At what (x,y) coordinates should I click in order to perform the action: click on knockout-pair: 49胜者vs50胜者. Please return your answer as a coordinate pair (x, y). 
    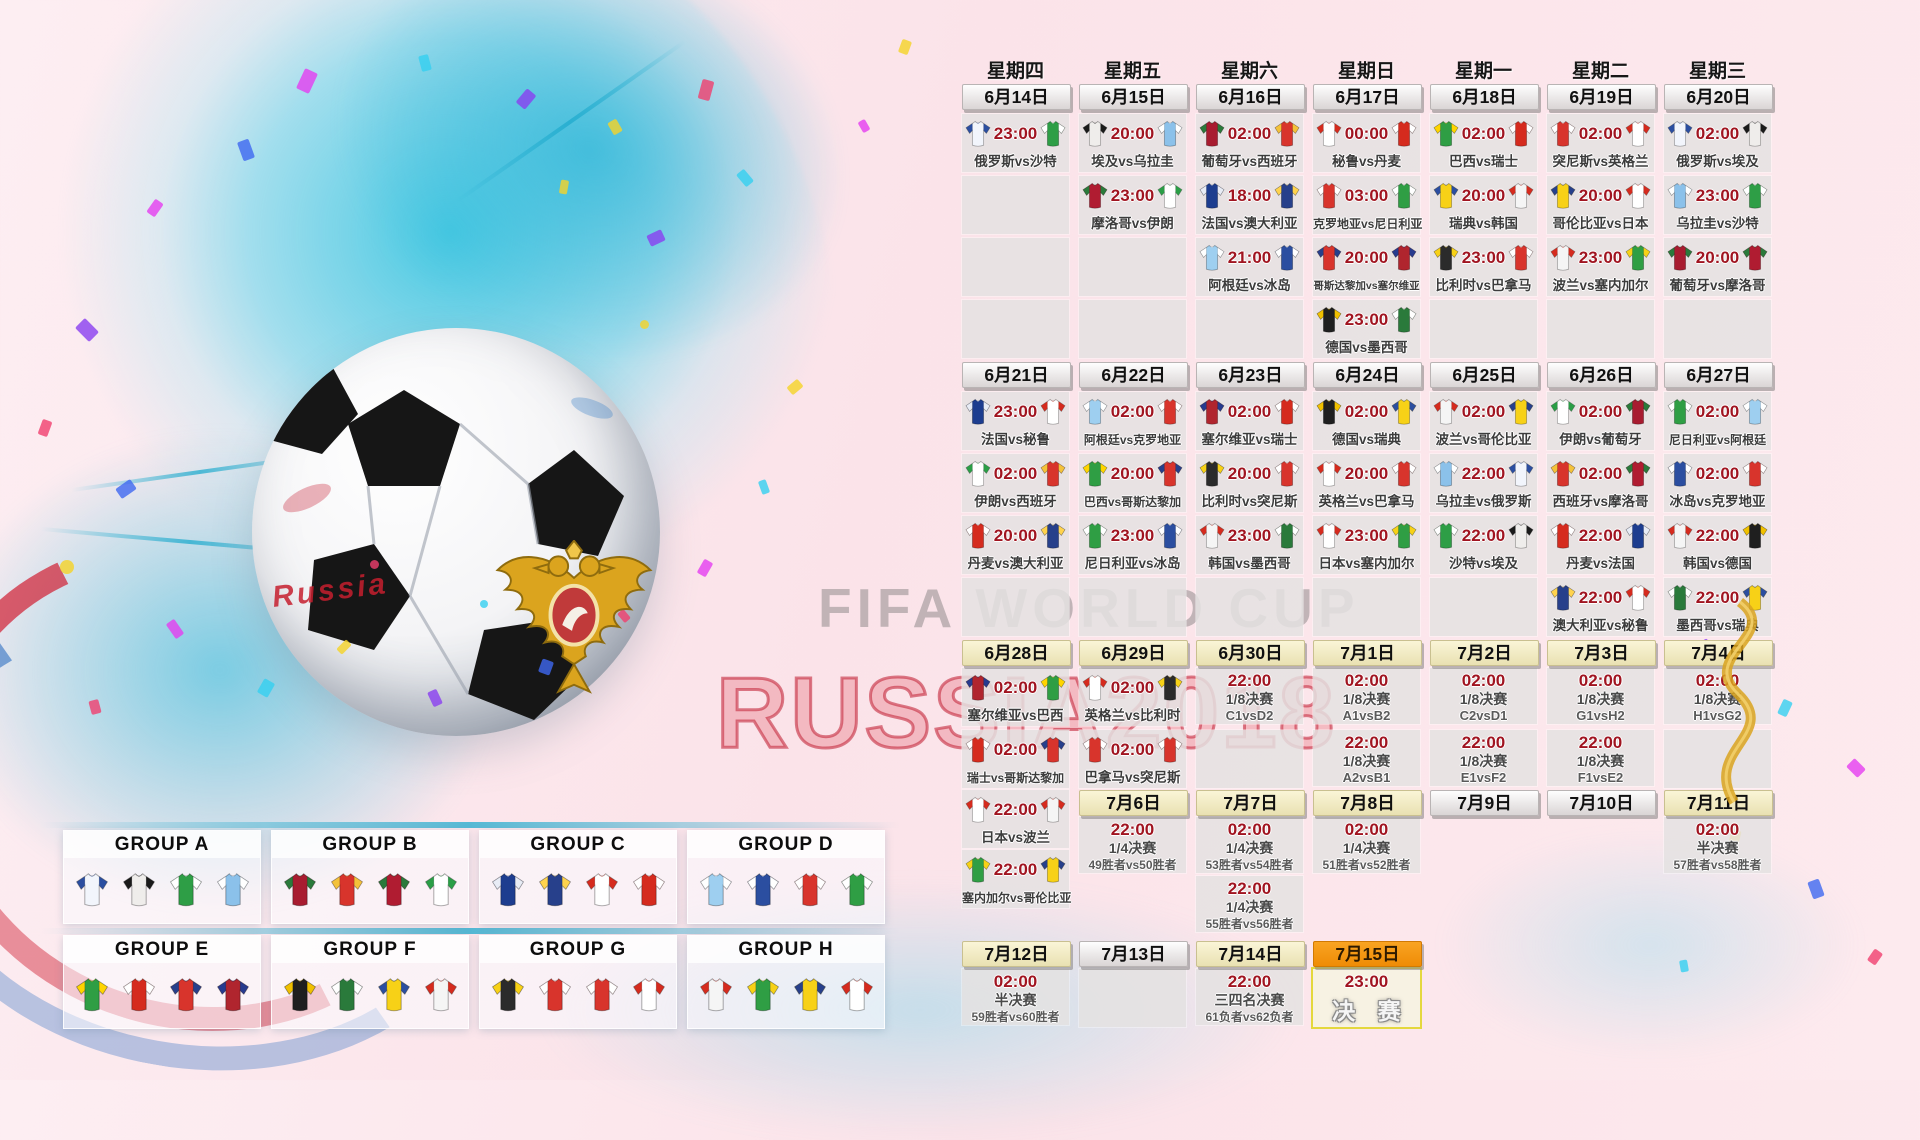
    Looking at the image, I should click on (1132, 865).